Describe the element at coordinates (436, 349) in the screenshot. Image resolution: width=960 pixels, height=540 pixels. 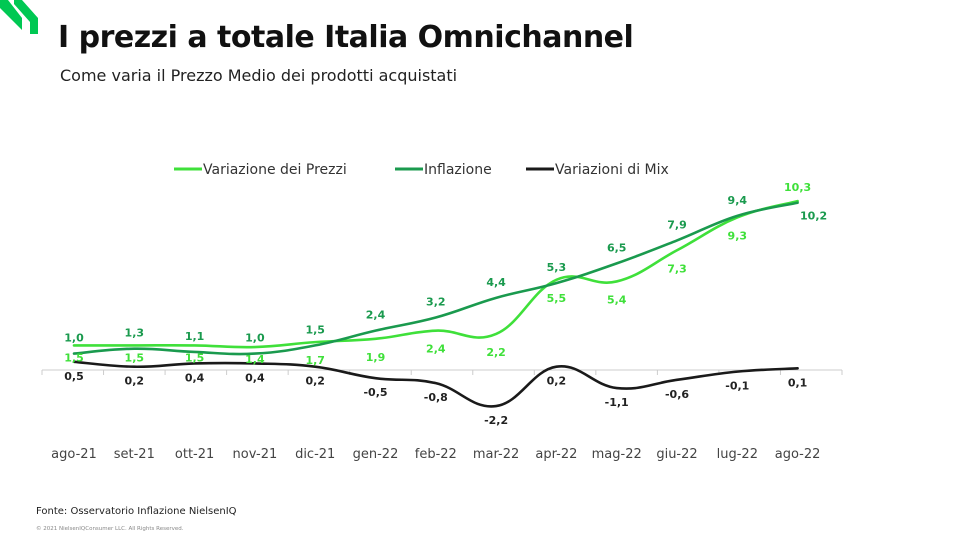
I see `series-variazione-prezzi-data-label: 2,4` at that location.